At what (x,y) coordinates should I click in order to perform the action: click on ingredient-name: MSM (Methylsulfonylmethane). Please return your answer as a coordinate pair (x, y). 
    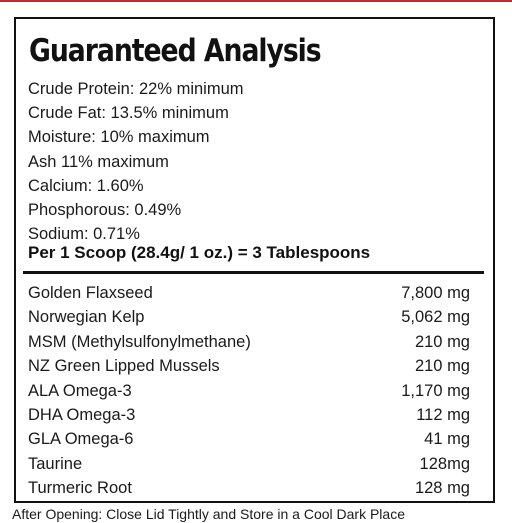
    Looking at the image, I should click on (139, 341).